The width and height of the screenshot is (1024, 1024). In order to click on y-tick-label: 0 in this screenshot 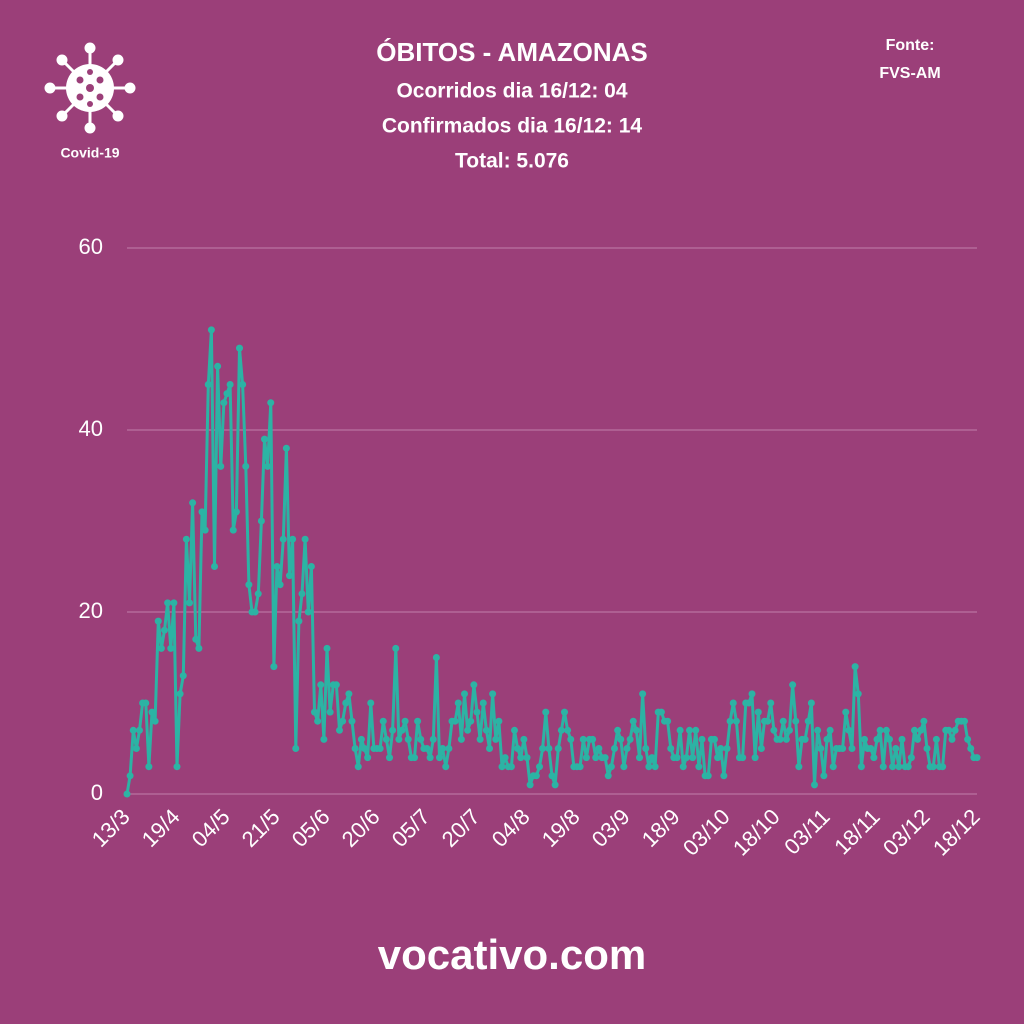, I will do `click(97, 792)`.